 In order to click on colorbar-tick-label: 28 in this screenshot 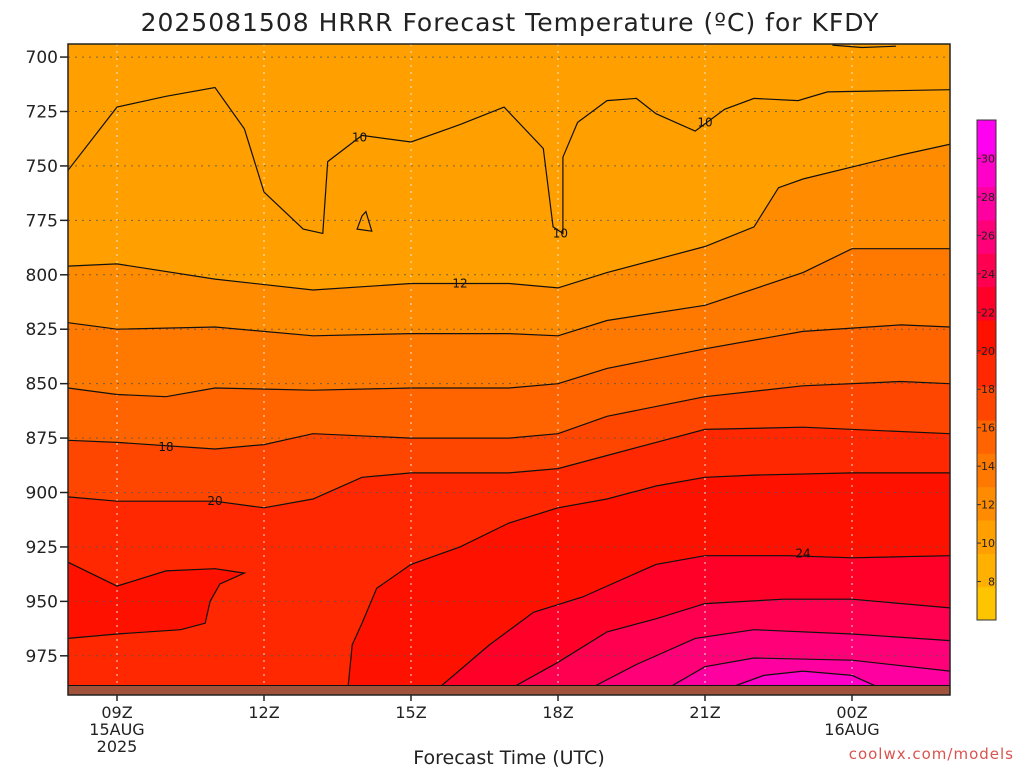, I will do `click(988, 197)`.